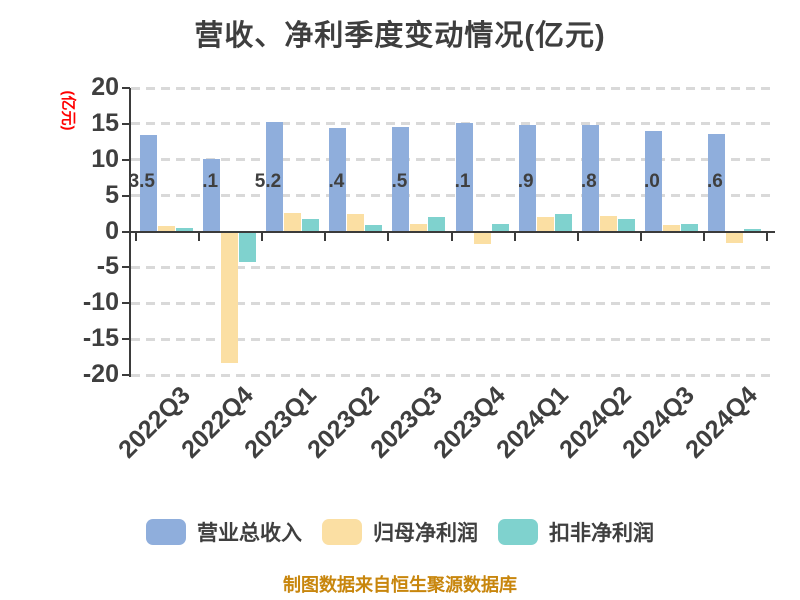  Describe the element at coordinates (437, 224) in the screenshot. I see `bar-扣非净利润-2023Q3` at that location.